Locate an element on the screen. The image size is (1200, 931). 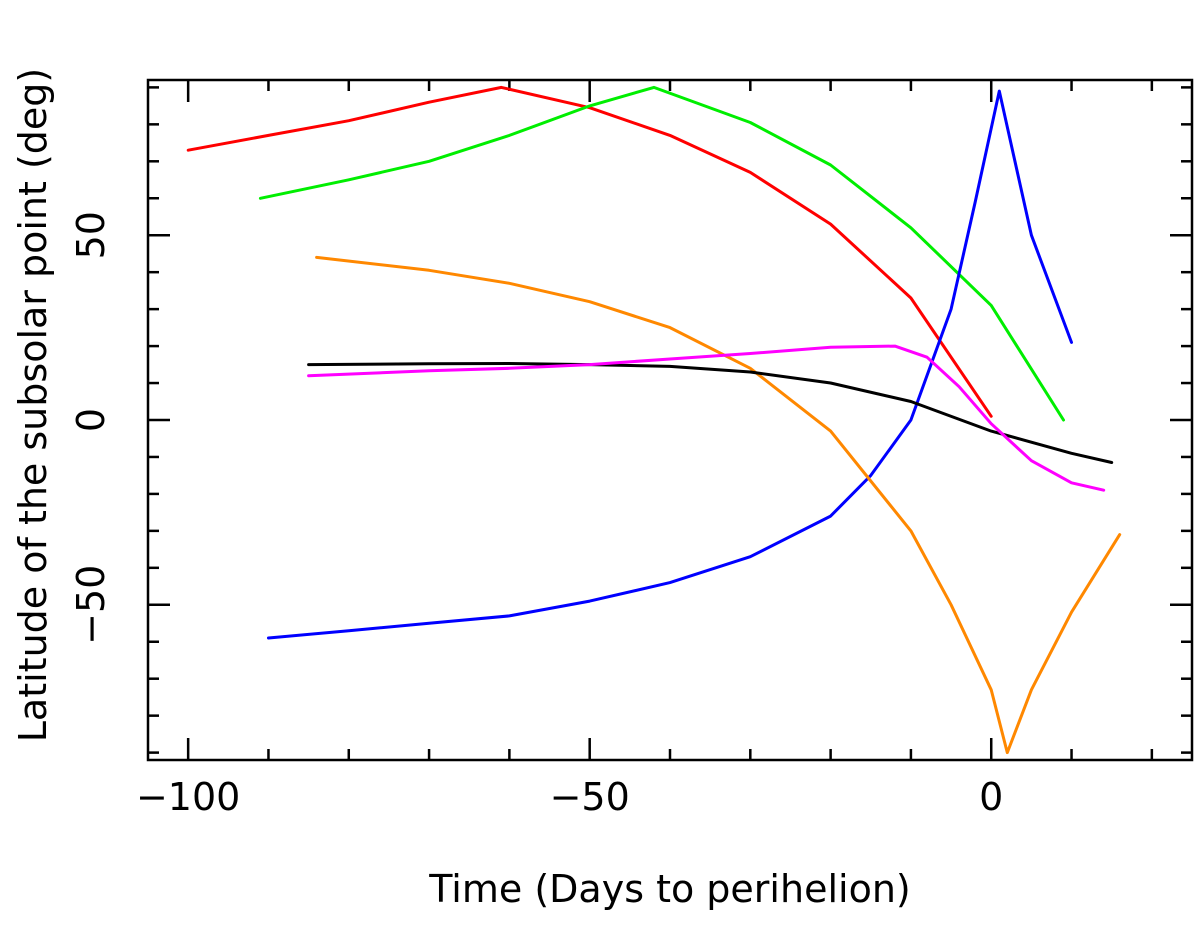
x-tick-label: −50 is located at coordinates (590, 797).